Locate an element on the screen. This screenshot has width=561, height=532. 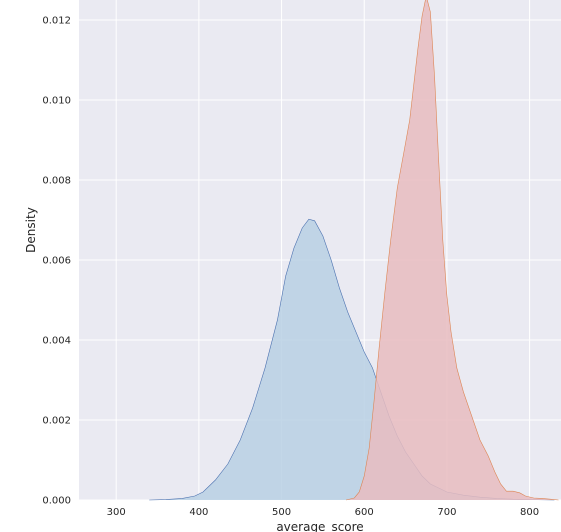
y-tick-label: 0.010 is located at coordinates (56, 101).